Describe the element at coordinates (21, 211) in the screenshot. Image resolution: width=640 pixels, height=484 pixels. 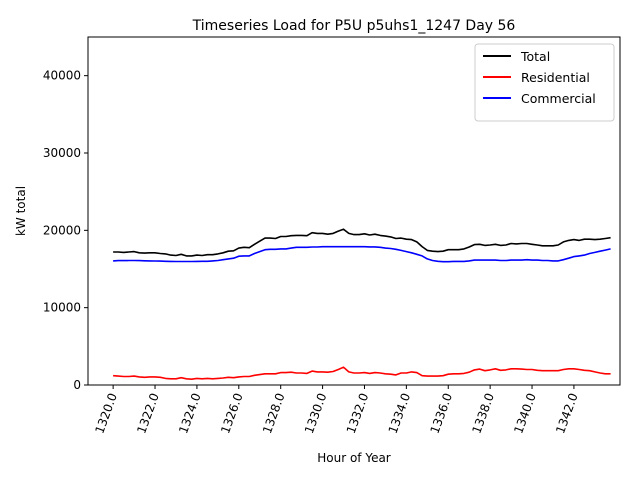
I see `y-axis-label: kW total` at that location.